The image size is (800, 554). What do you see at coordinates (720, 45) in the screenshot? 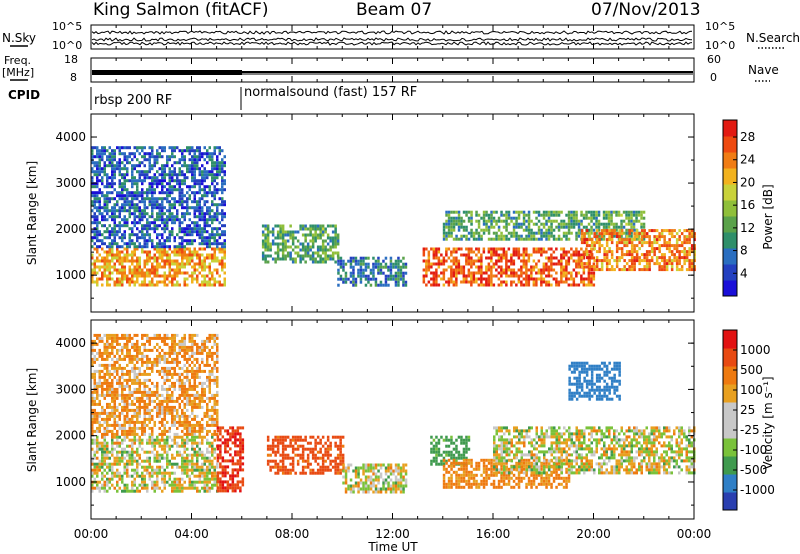
I see `nsearch-tick-bottom: 10^0` at bounding box center [720, 45].